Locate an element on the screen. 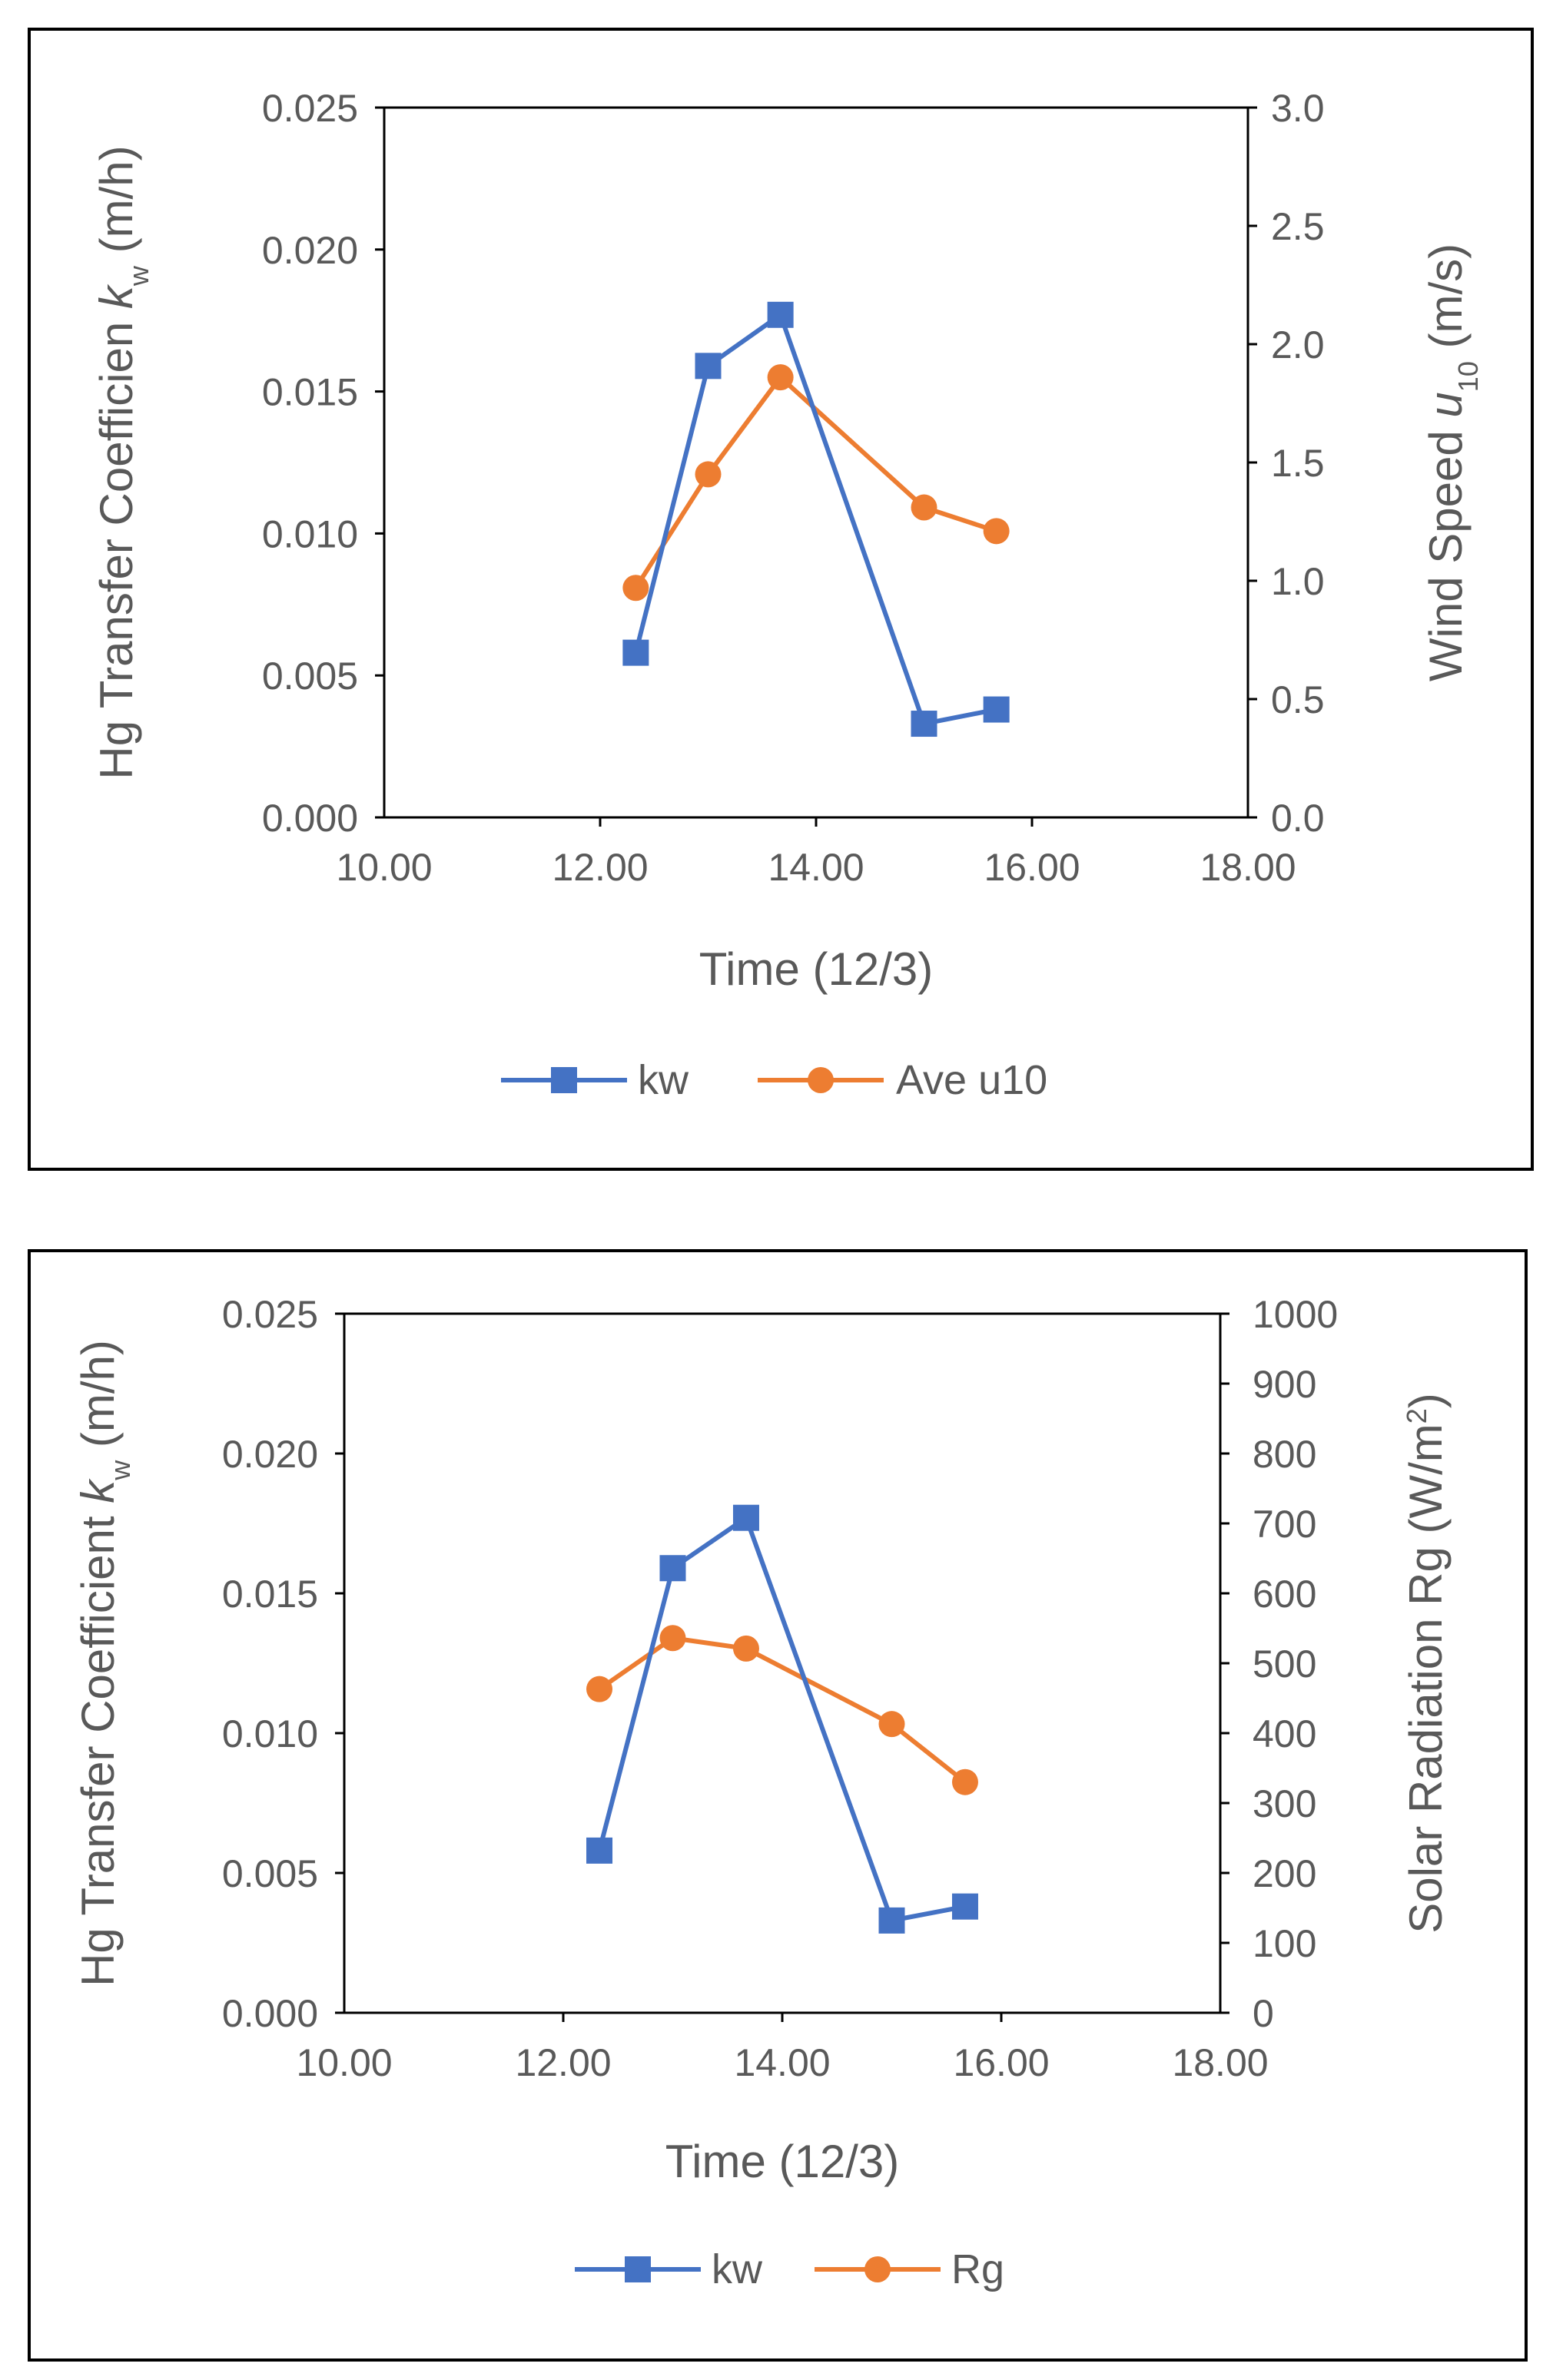 The image size is (1543, 2380). legend-label: Ave u10 is located at coordinates (971, 1080).